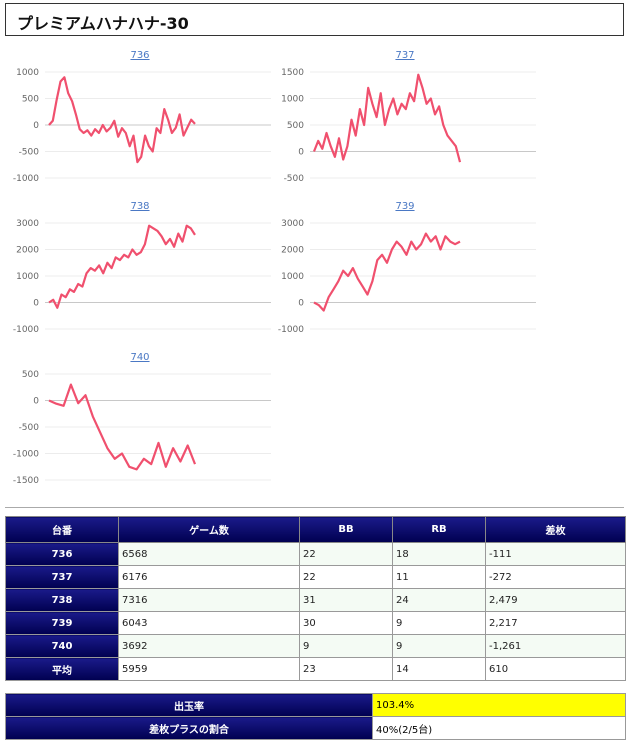 This screenshot has height=751, width=631. What do you see at coordinates (140, 206) in the screenshot?
I see `chart-title-link: 738` at bounding box center [140, 206].